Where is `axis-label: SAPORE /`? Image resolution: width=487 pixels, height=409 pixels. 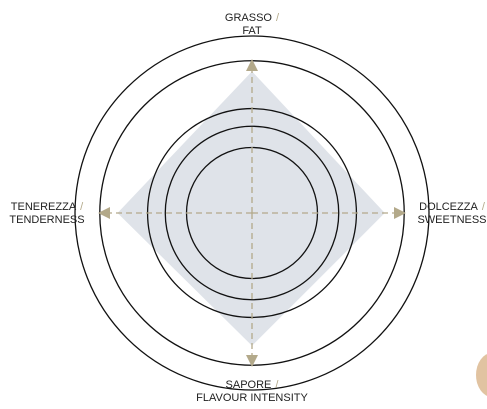
axis-label: SAPORE / is located at coordinates (253, 385).